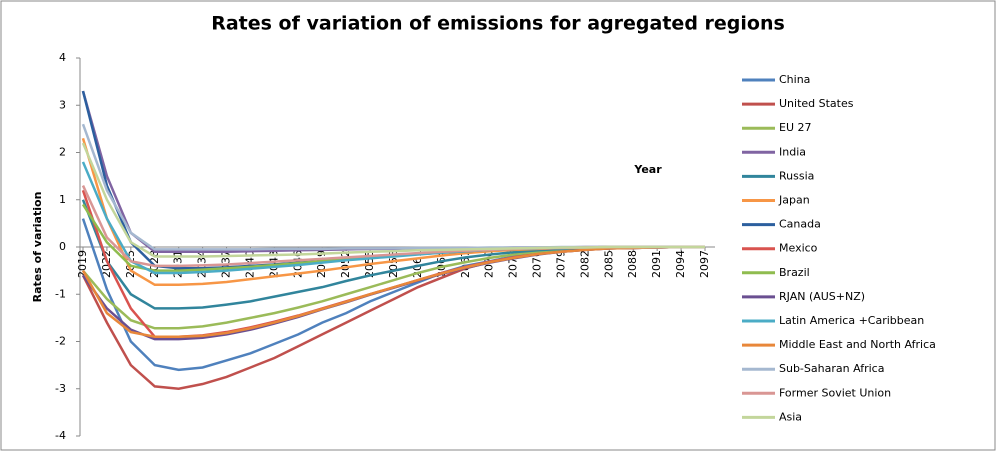  I want to click on legend-label: Brazil, so click(794, 272).